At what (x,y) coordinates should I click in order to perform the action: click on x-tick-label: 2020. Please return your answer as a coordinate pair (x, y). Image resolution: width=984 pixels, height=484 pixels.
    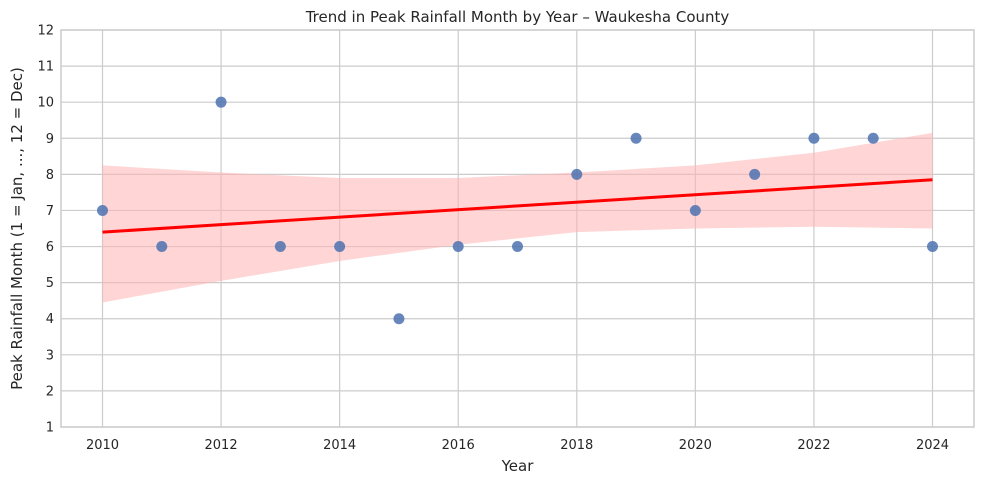
    Looking at the image, I should click on (695, 445).